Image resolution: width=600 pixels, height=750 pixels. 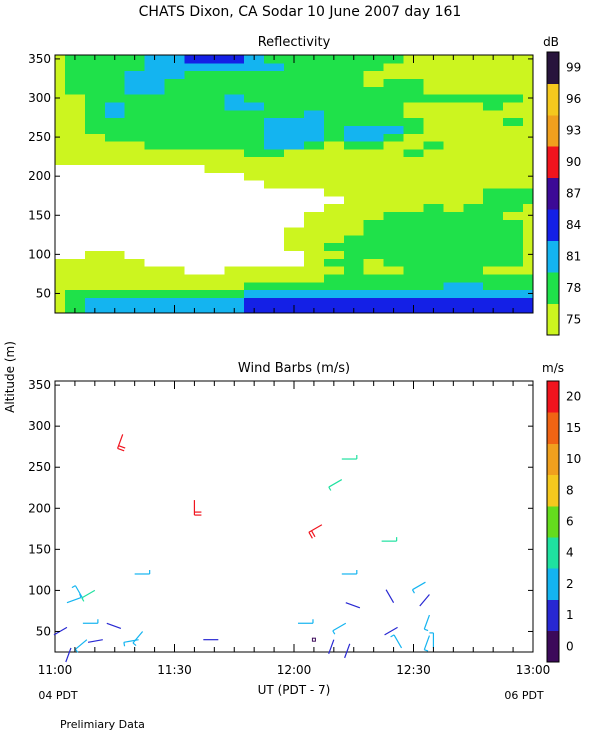 I want to click on wind-colorbar: 0 1 2 4 6 8 10 15 20, so click(x=563, y=521).